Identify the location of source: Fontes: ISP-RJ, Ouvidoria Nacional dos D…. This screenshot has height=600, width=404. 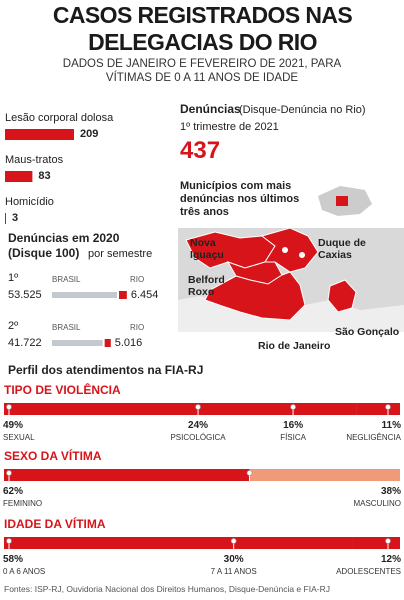
(167, 589).